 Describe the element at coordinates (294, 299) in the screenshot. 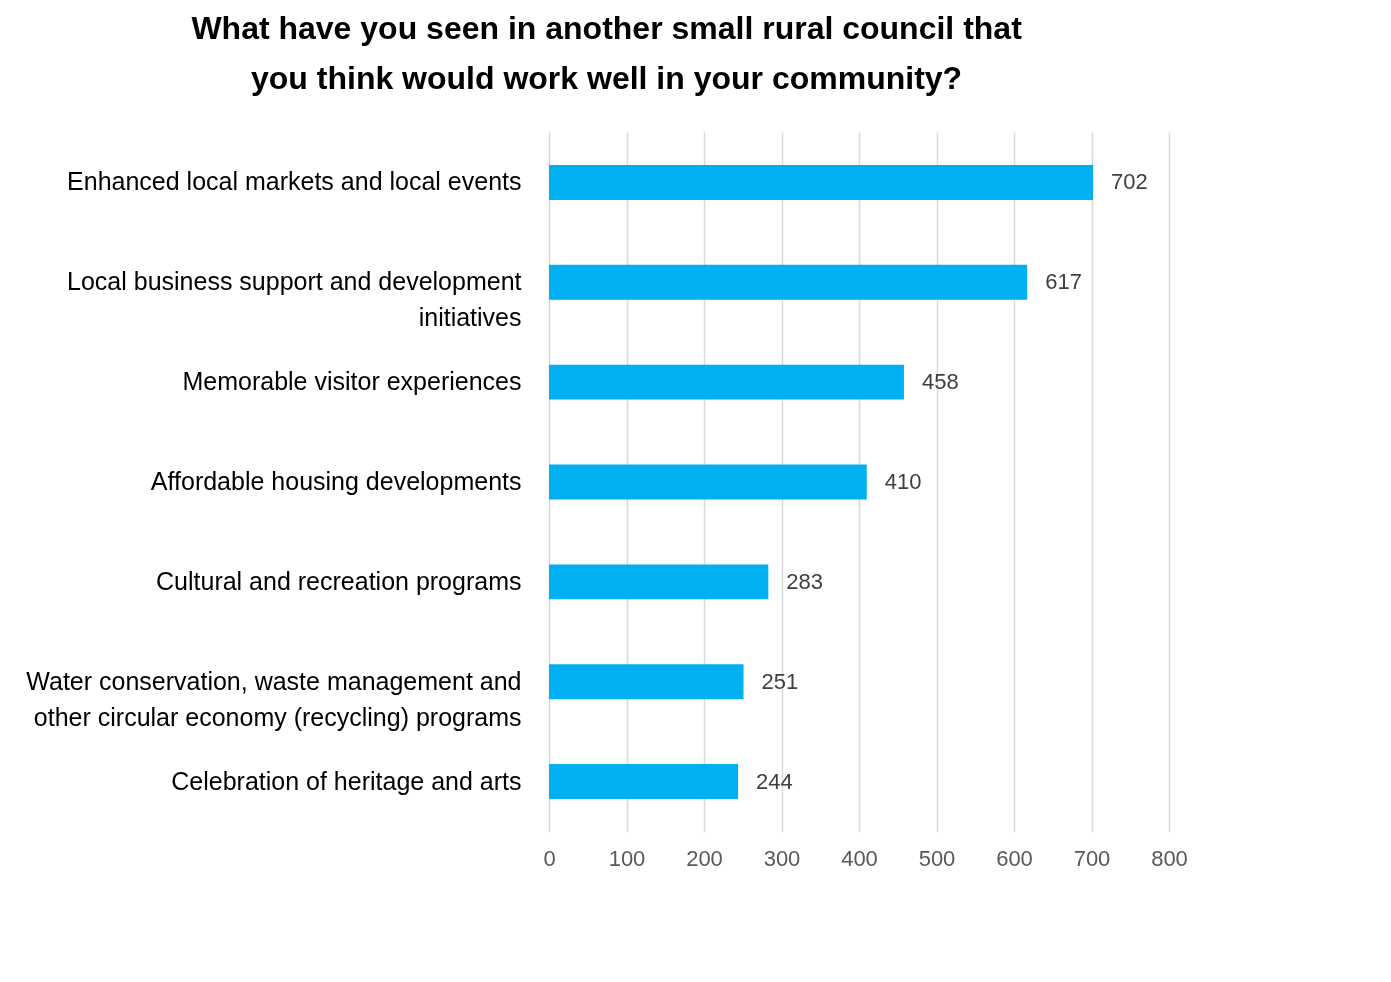

I see `y-tick-label: Local business support and development initiatives` at that location.